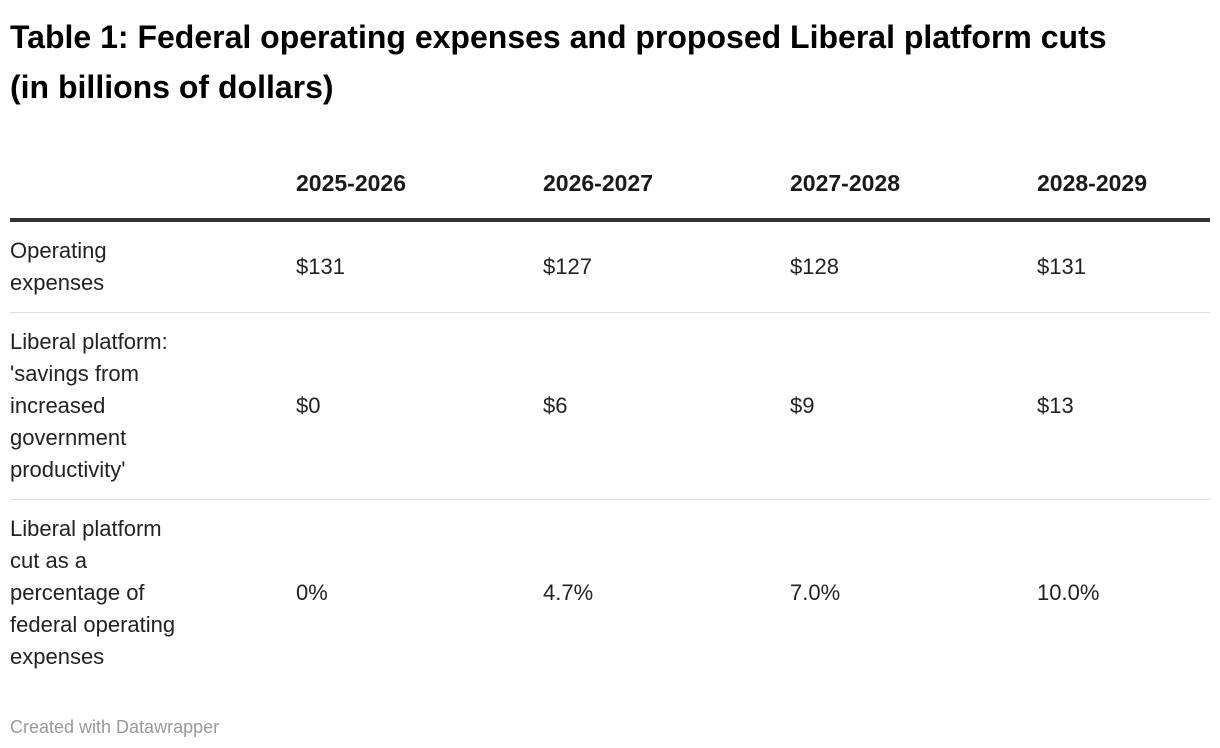 Image resolution: width=1220 pixels, height=748 pixels. I want to click on corner-cell, so click(153, 187).